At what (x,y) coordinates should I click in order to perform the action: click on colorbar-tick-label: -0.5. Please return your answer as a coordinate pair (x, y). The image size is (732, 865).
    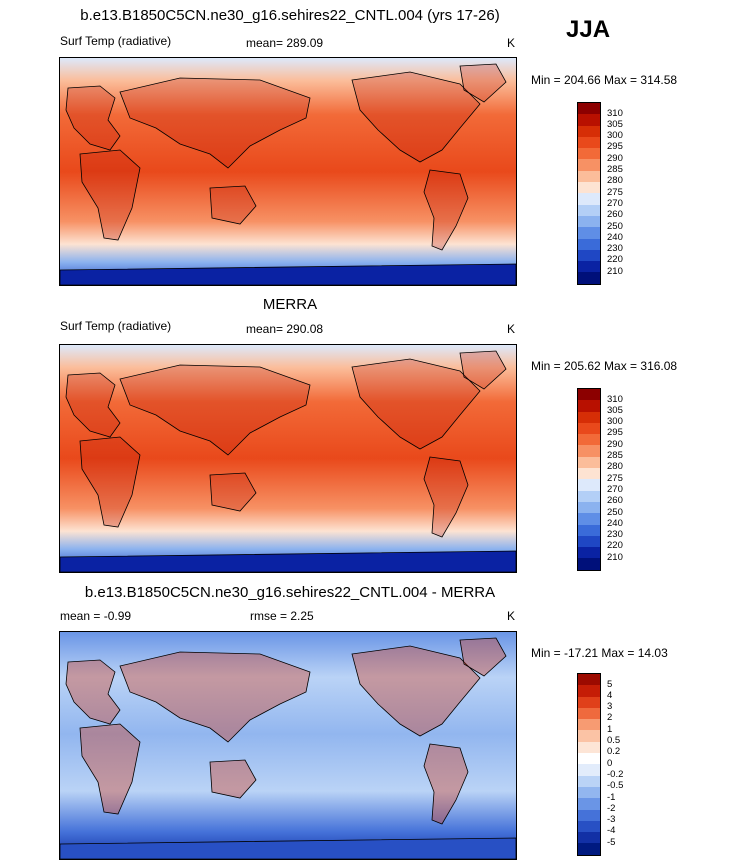
    Looking at the image, I should click on (615, 786).